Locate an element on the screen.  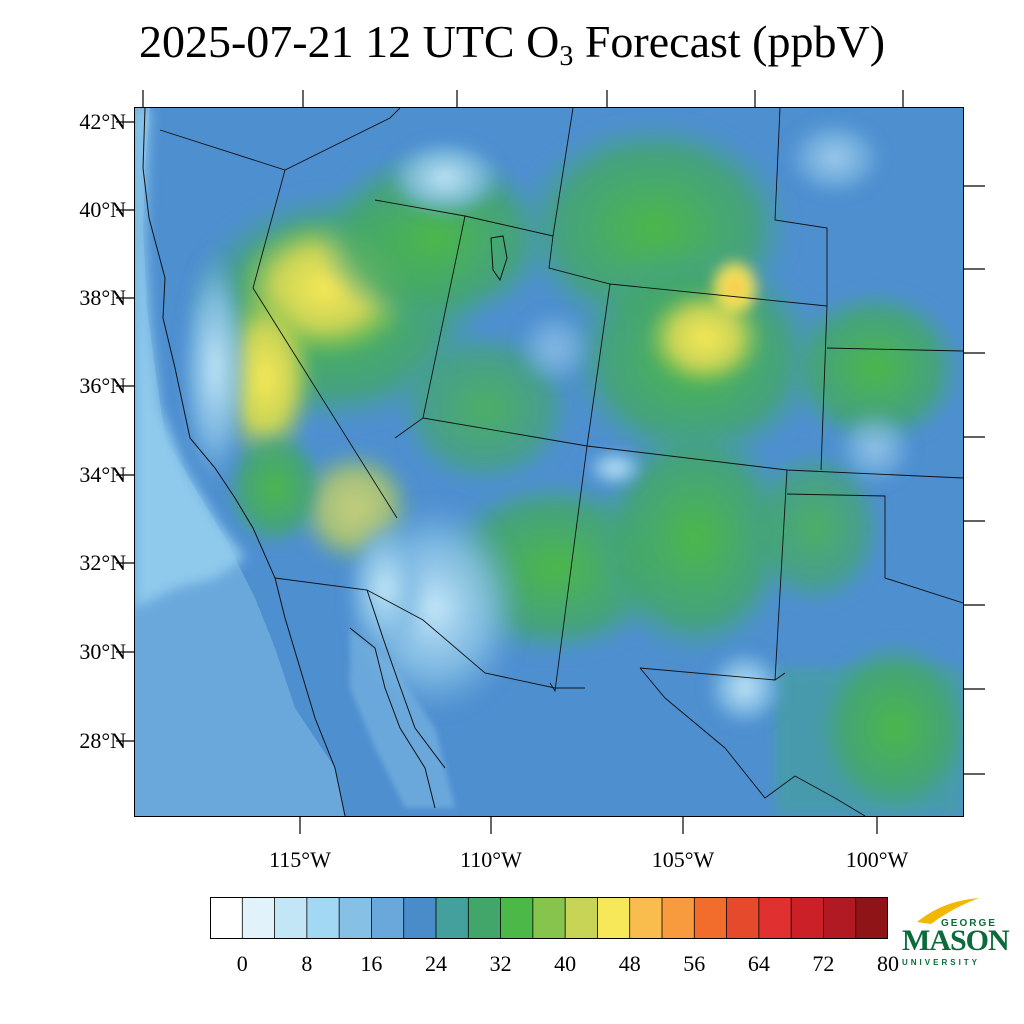
colorbar-tick-label: 80 is located at coordinates (888, 963).